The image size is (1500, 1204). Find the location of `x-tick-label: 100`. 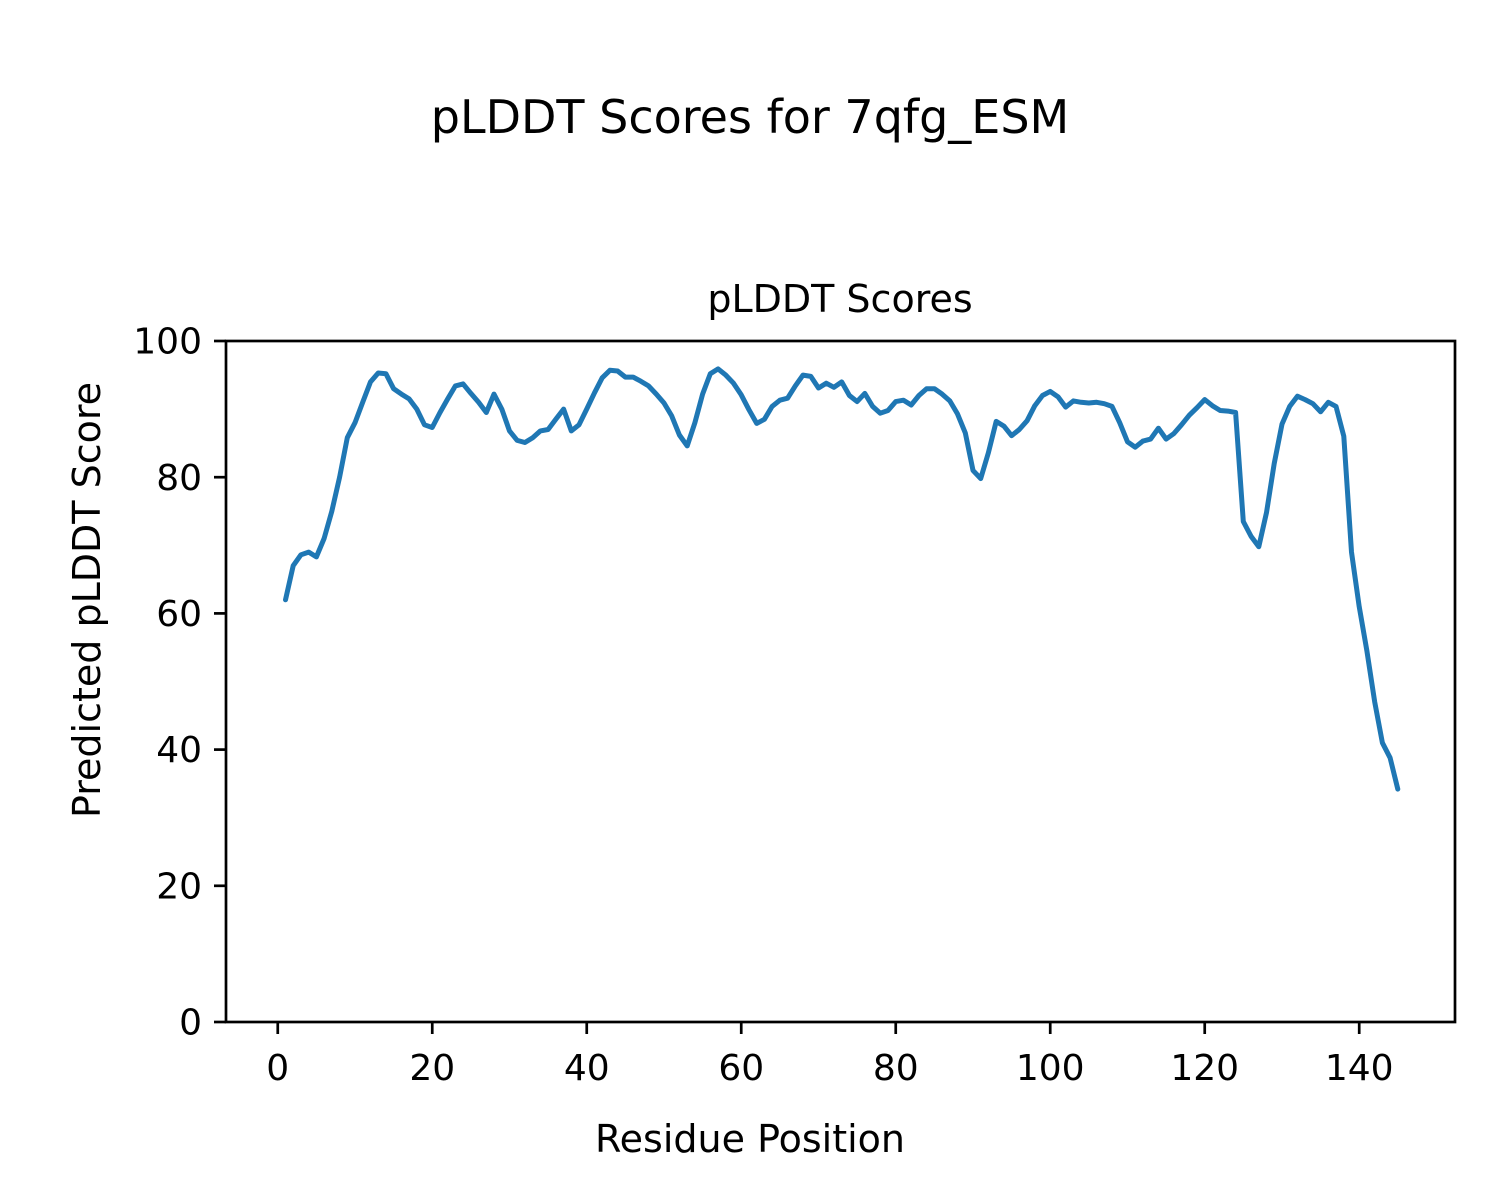

x-tick-label: 100 is located at coordinates (1050, 1068).